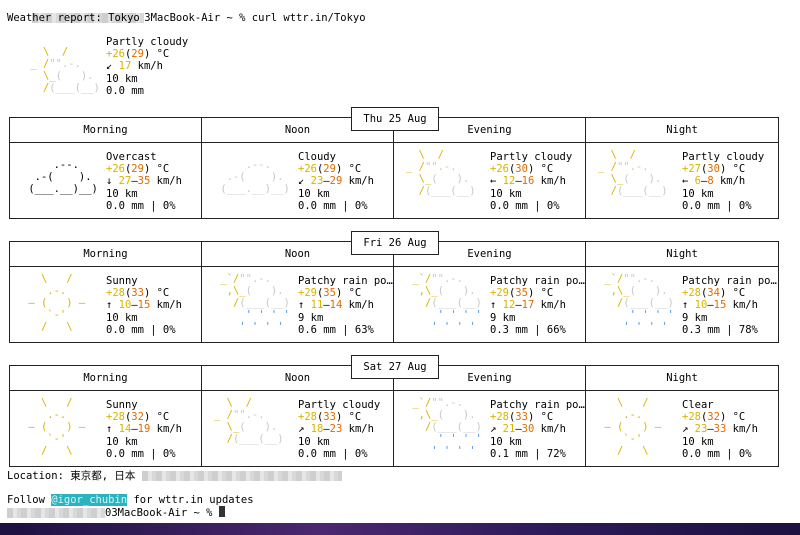 The width and height of the screenshot is (800, 535). What do you see at coordinates (710, 181) in the screenshot?
I see `wind-high: 8` at bounding box center [710, 181].